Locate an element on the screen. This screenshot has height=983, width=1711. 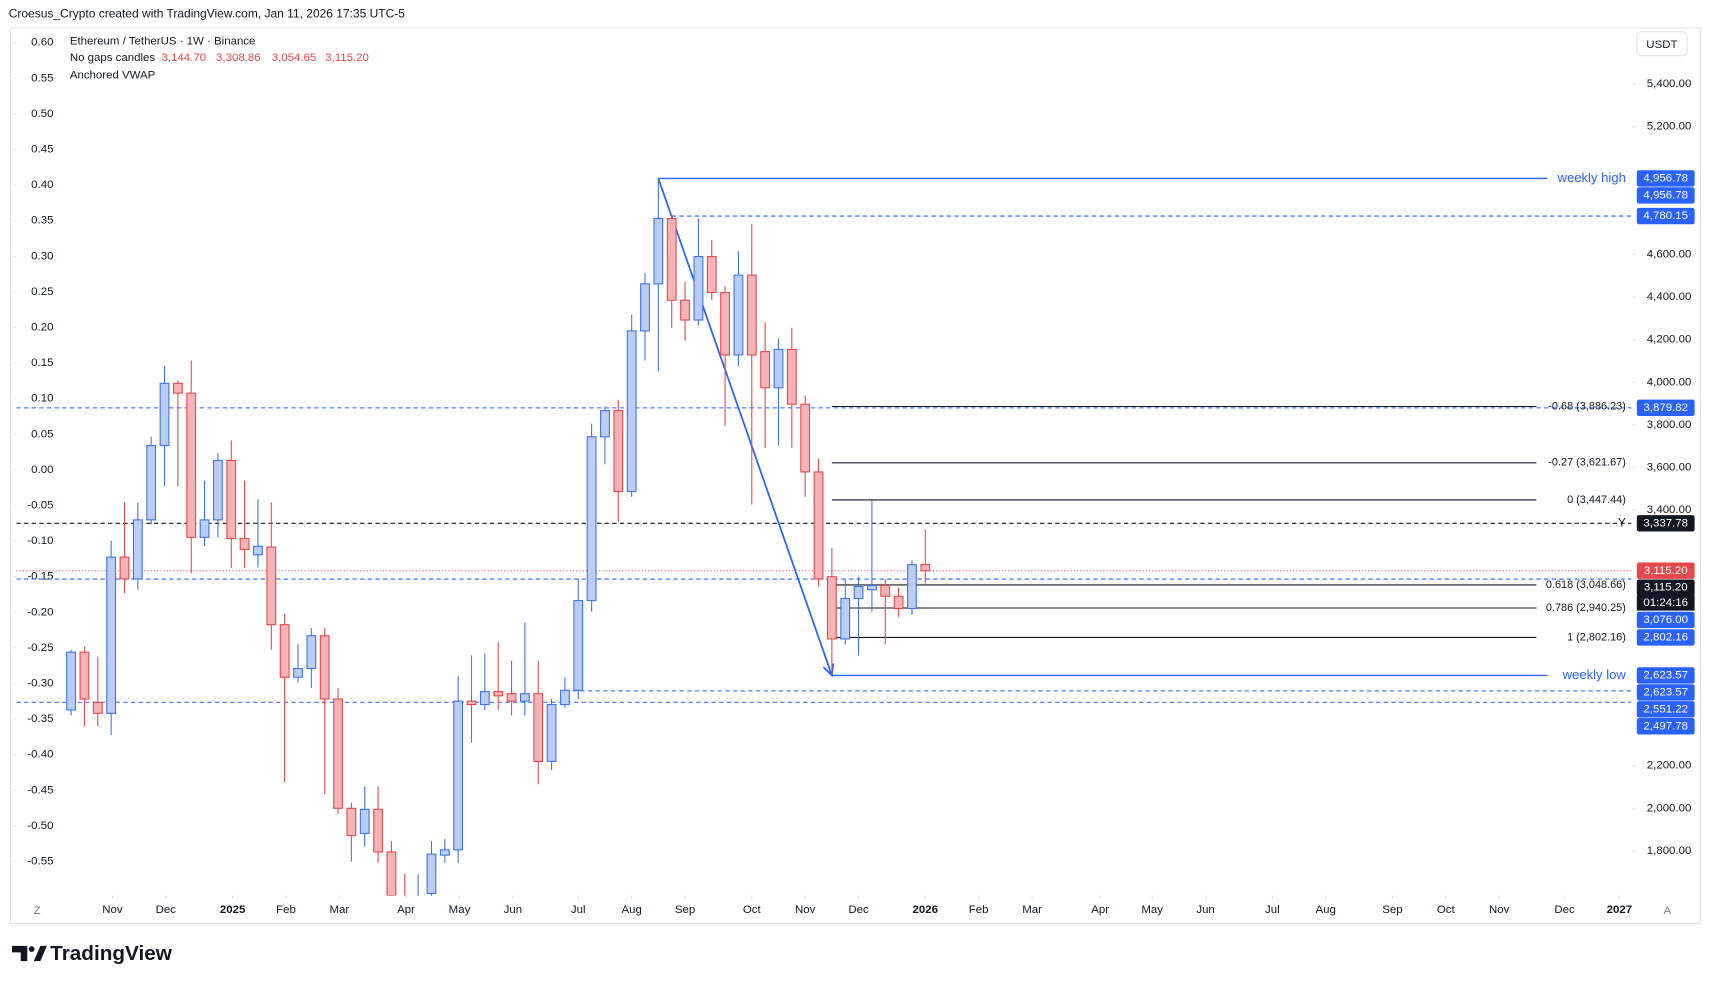
y2-tick-label: -0.20 is located at coordinates (40, 612).